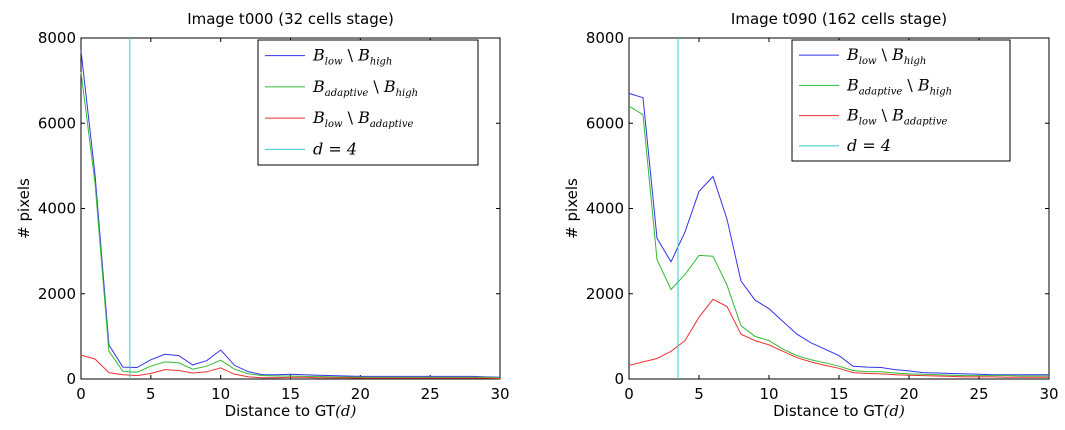 The width and height of the screenshot is (1065, 430). I want to click on chart-title: Image t090 (162 cells stage), so click(839, 19).